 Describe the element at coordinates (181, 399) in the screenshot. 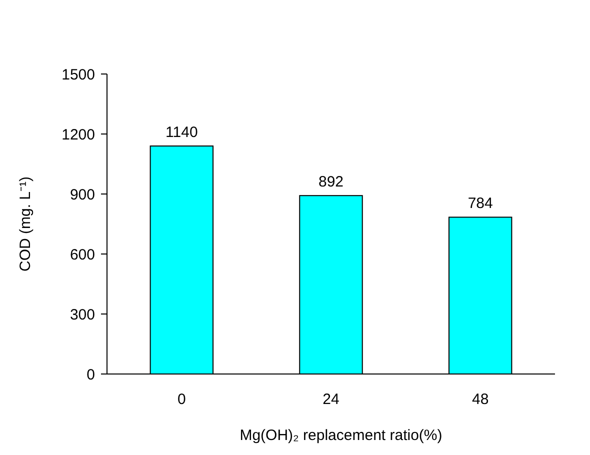

I see `x-tick-label: 0` at that location.